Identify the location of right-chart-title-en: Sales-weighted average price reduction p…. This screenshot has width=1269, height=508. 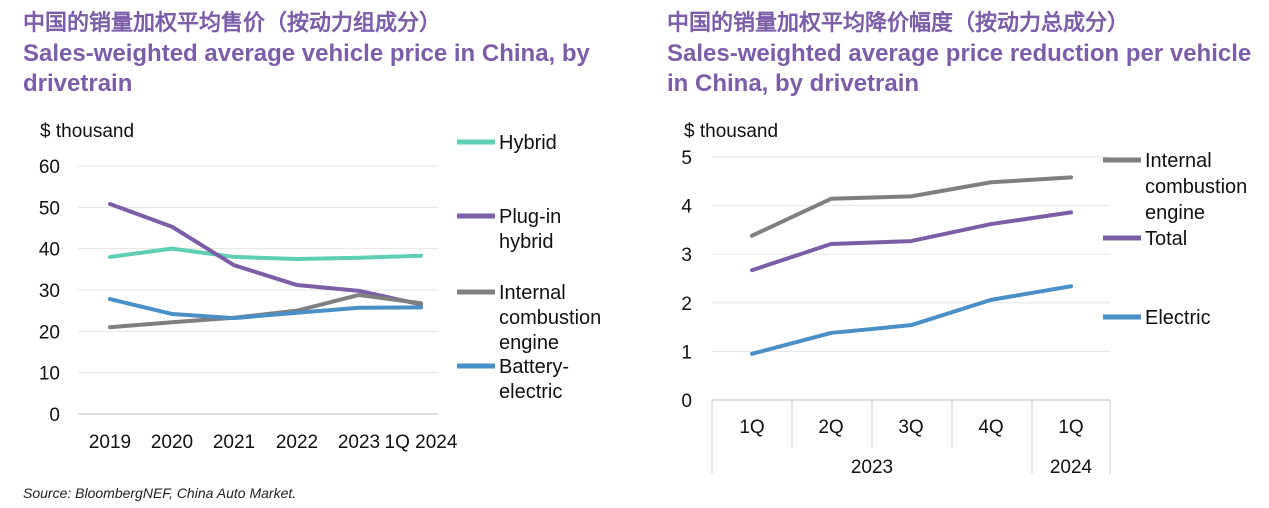
(959, 68).